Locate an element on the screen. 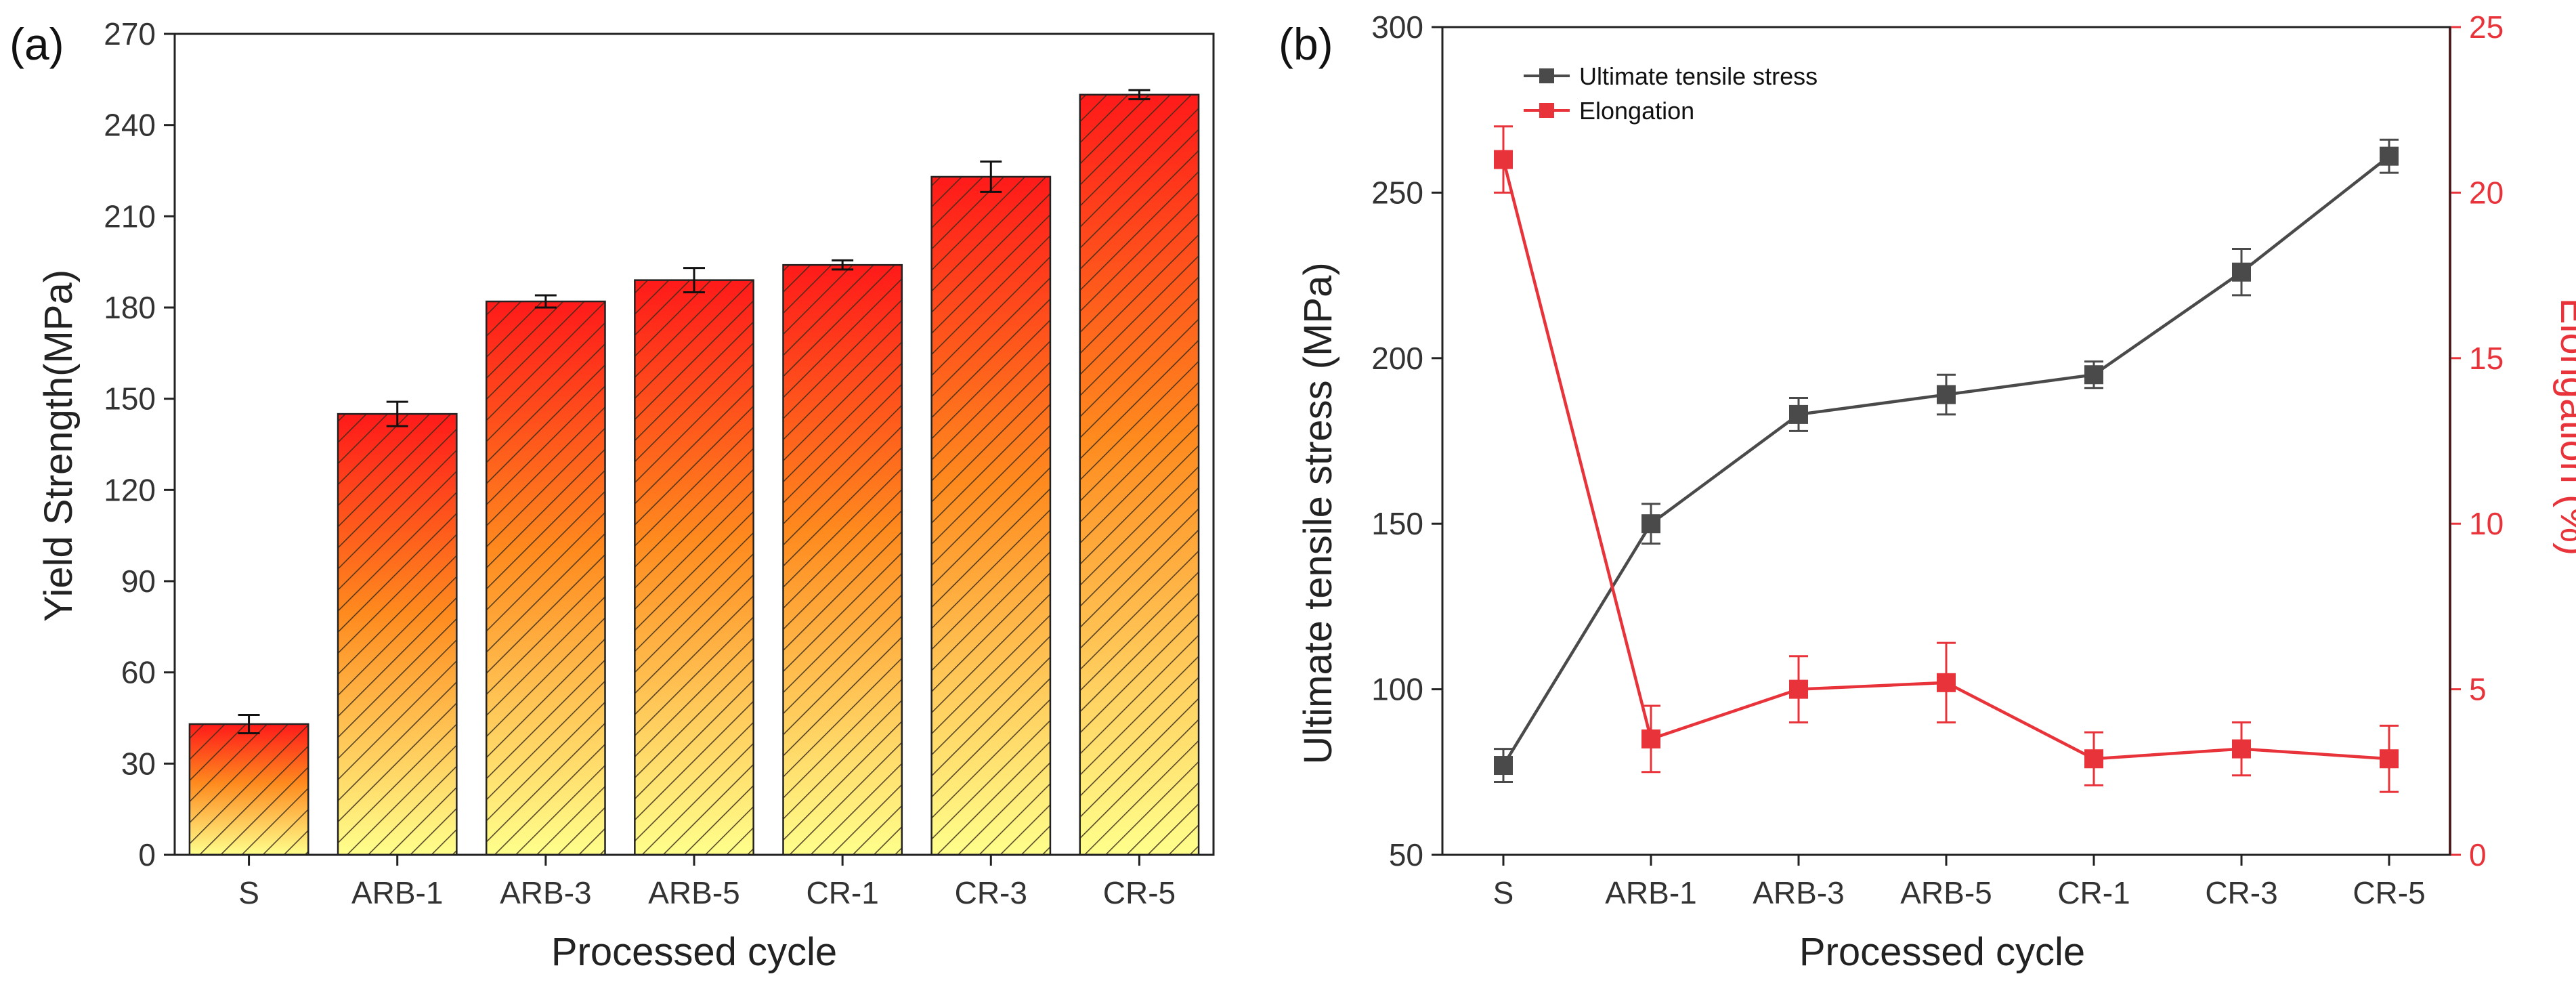  panel-a-x-tick-label: ARB-5 is located at coordinates (693, 892).